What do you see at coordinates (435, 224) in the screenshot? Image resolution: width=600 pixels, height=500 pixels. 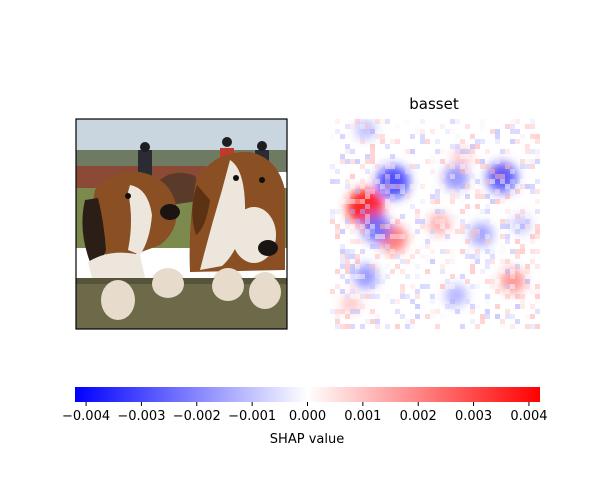 I see `heatmap-speckle` at bounding box center [435, 224].